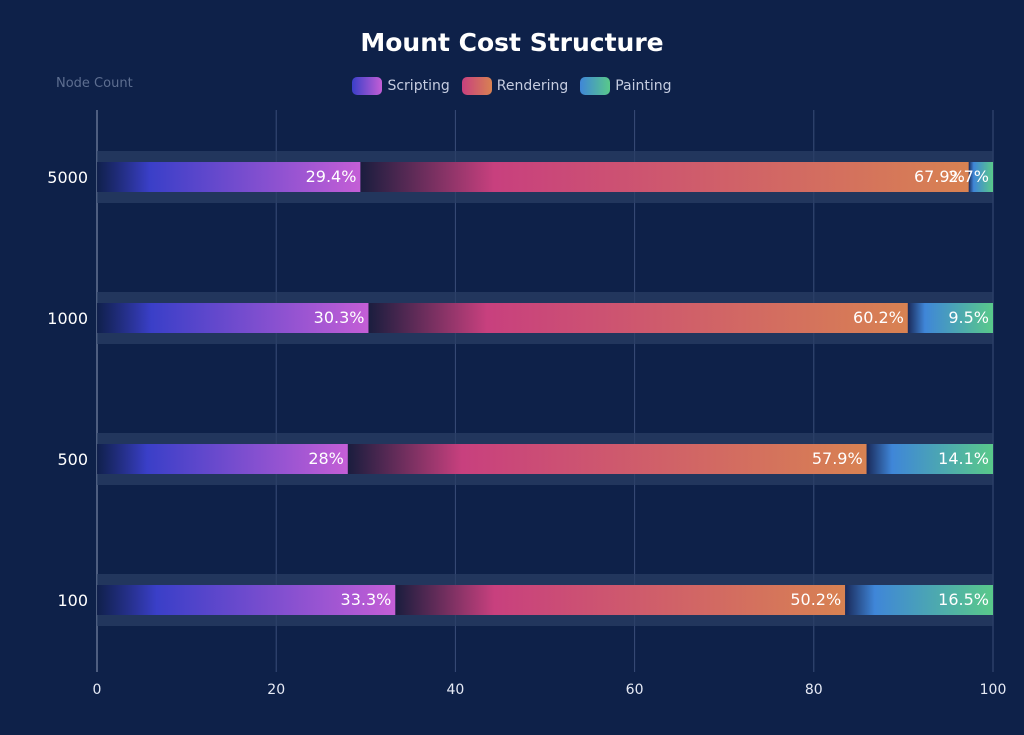  What do you see at coordinates (837, 458) in the screenshot?
I see `data-label: 57.9%` at bounding box center [837, 458].